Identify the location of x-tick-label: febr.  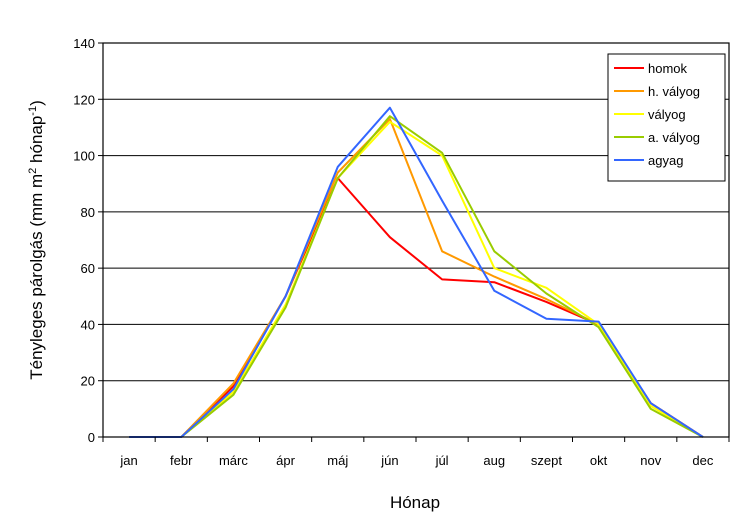
(181, 460).